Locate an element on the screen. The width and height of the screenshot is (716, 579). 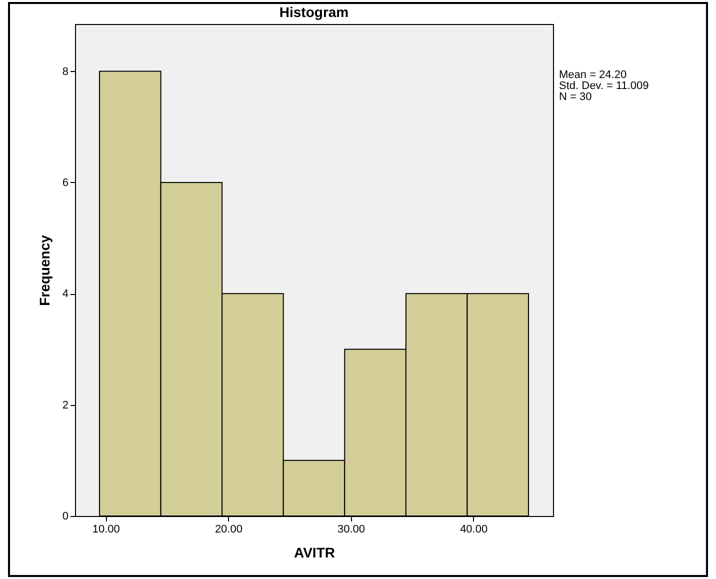
y-tick-label: 8 is located at coordinates (65, 72).